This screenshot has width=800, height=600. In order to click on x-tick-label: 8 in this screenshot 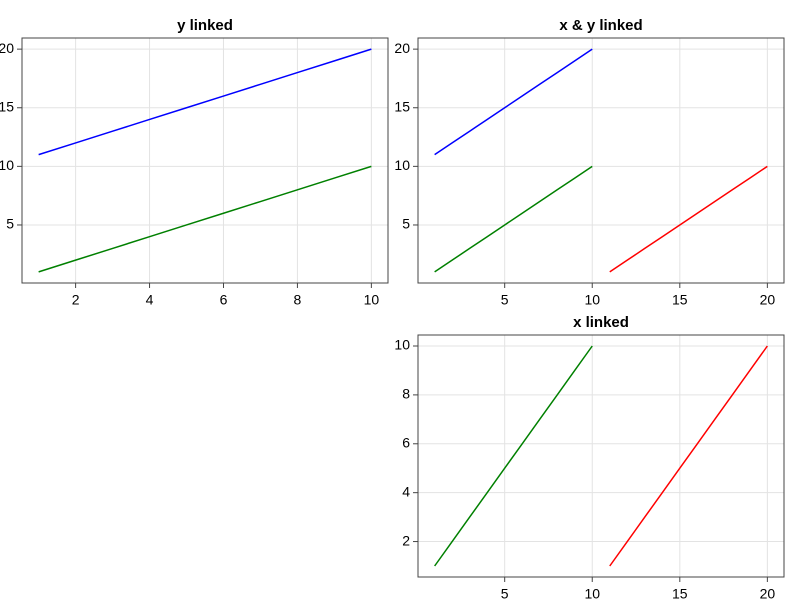, I will do `click(298, 300)`.